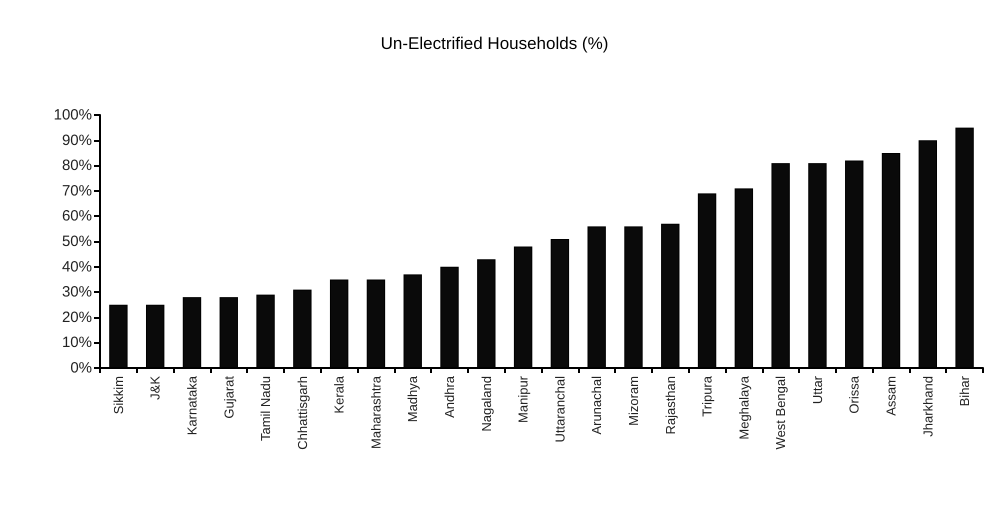 This screenshot has width=989, height=526. I want to click on x-tick-label: Kerala, so click(339, 394).